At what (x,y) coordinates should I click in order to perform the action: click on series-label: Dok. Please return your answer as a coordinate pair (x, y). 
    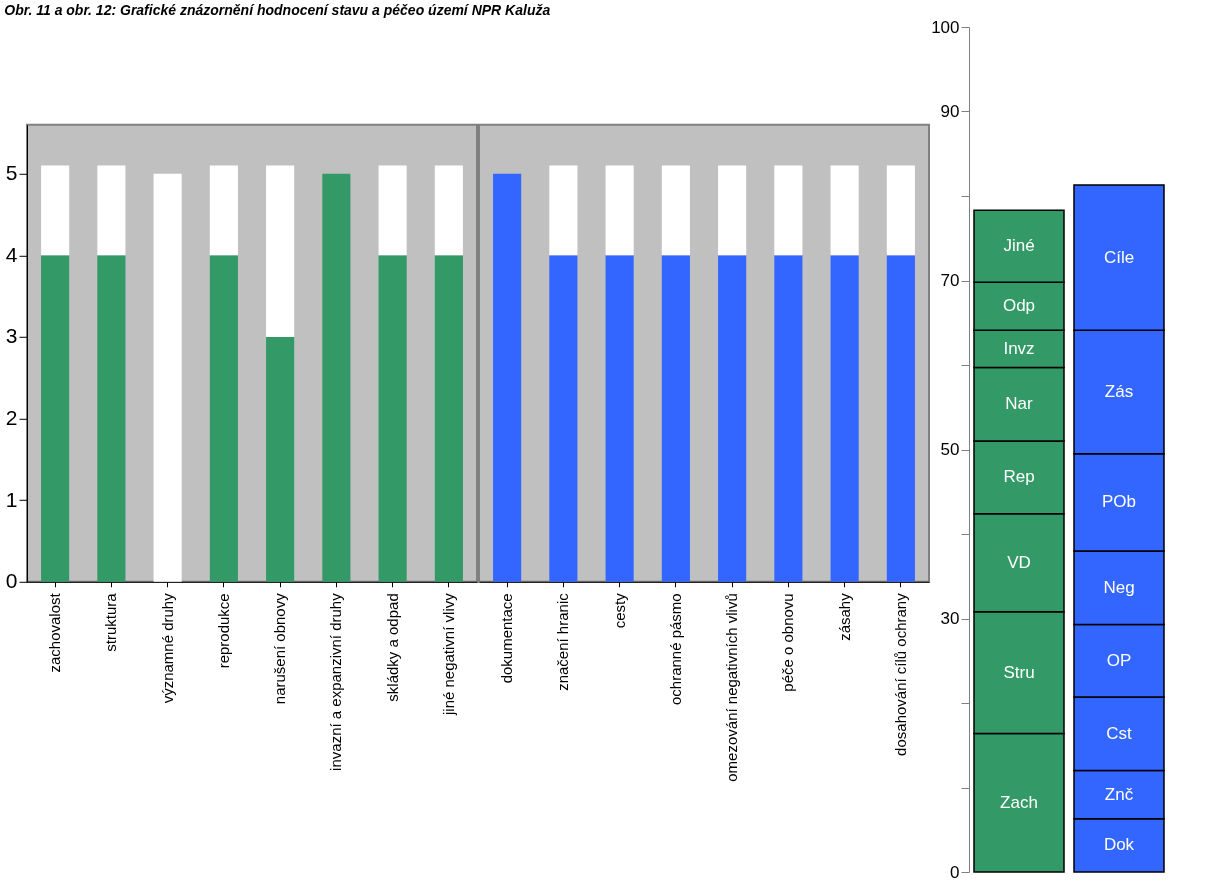
    Looking at the image, I should click on (1119, 845).